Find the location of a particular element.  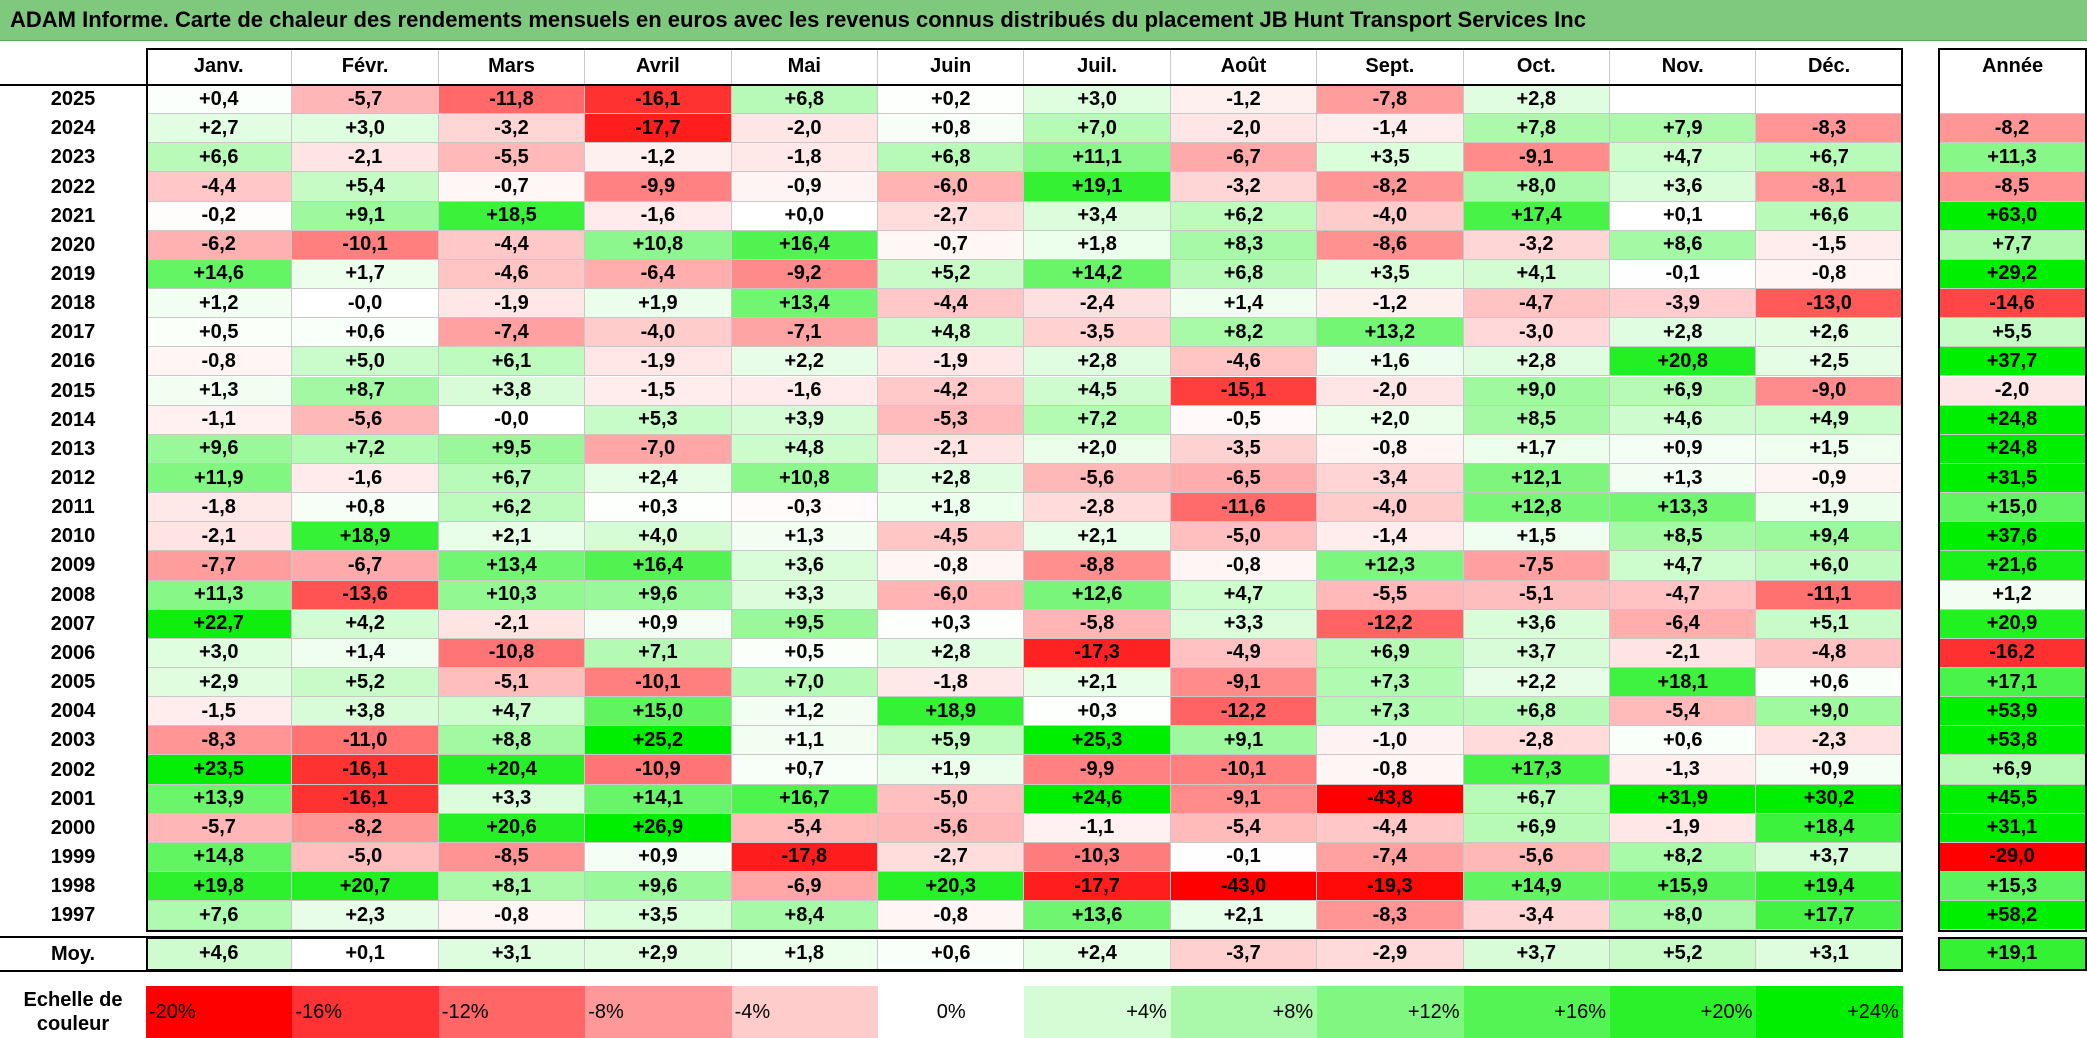

average-annual-cell: +19,1 is located at coordinates (2012, 954).